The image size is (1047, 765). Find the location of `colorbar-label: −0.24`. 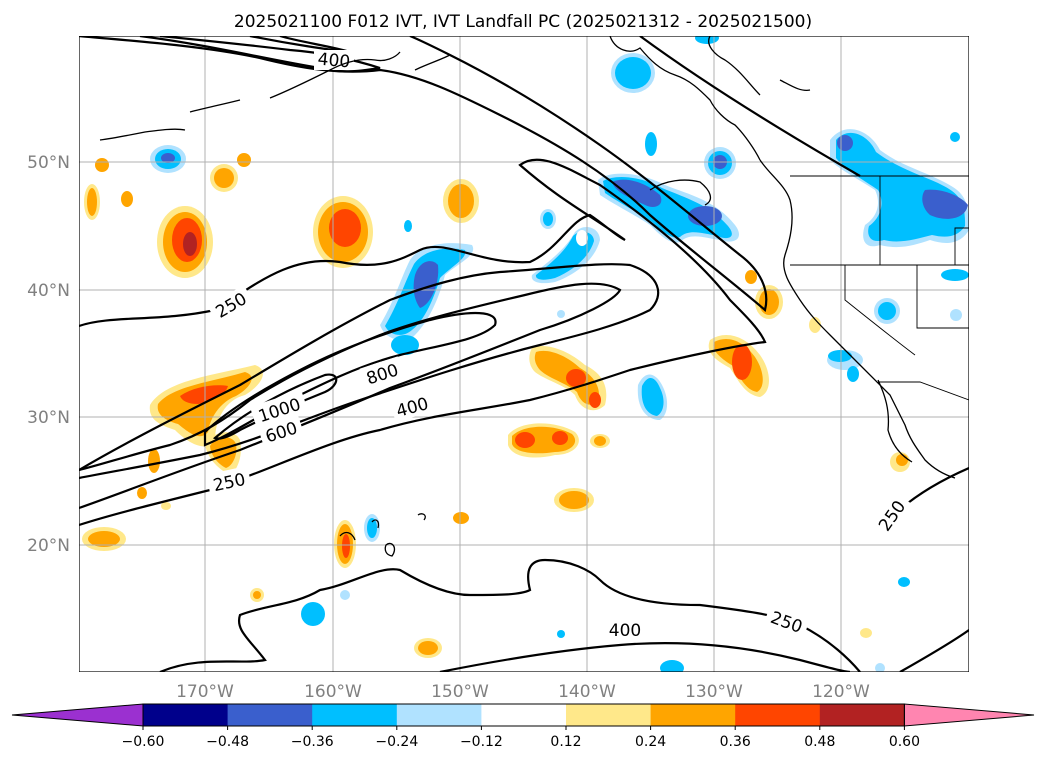

colorbar-label: −0.24 is located at coordinates (396, 742).